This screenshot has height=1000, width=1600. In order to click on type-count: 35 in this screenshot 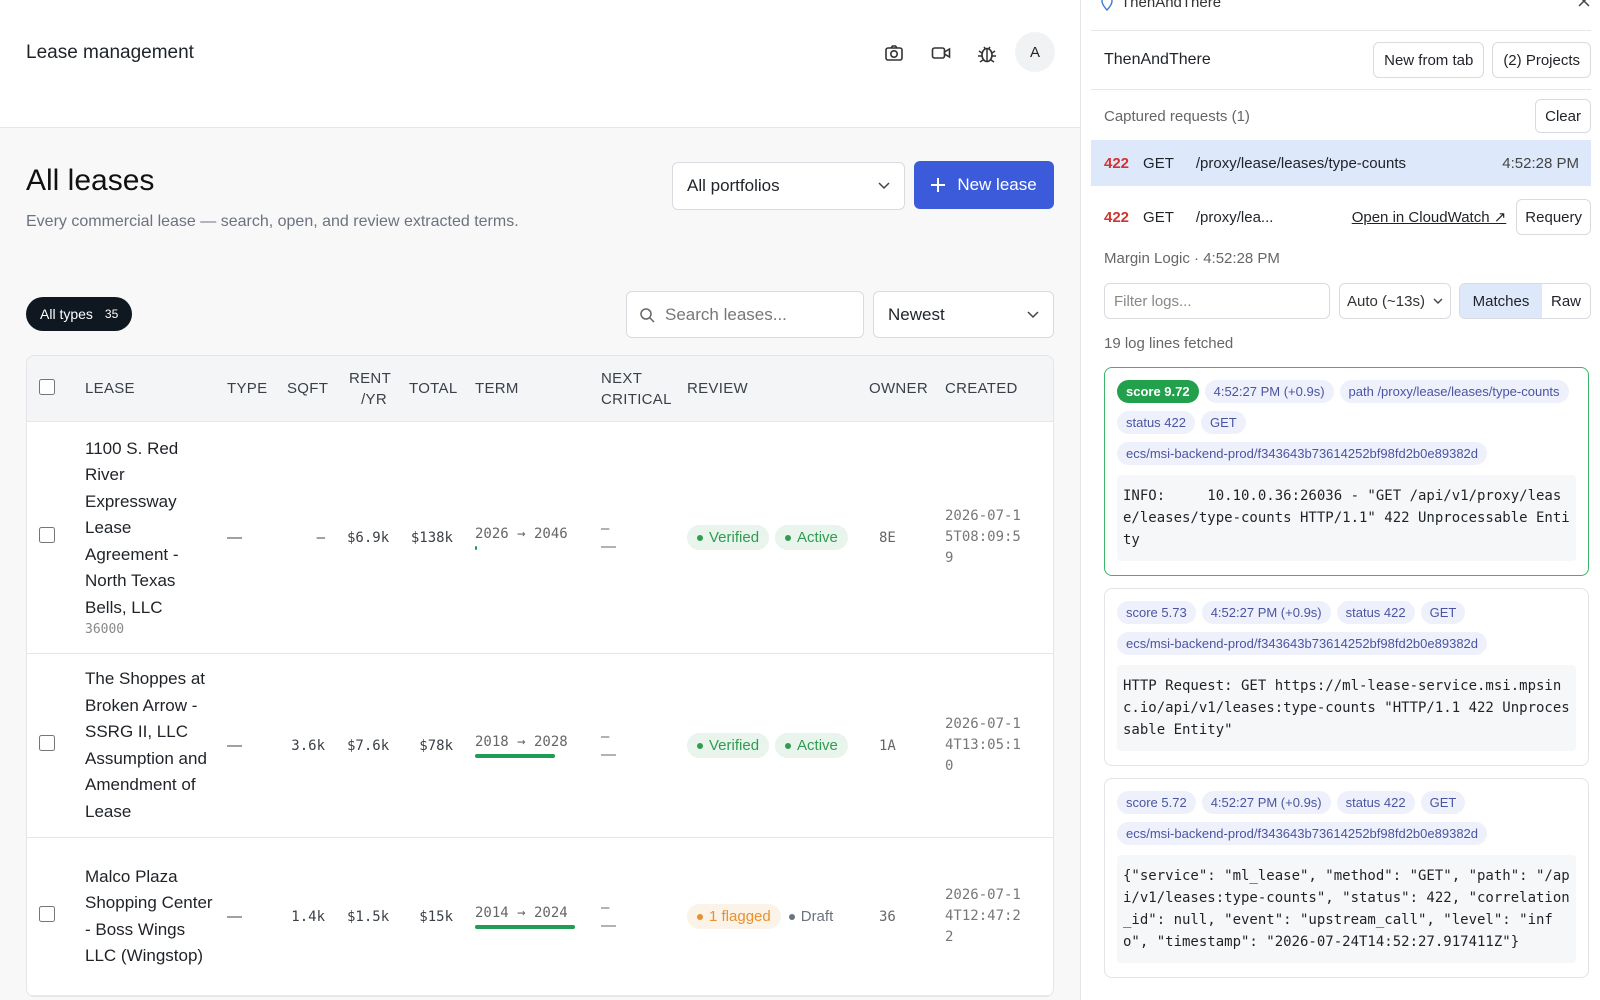, I will do `click(111, 314)`.